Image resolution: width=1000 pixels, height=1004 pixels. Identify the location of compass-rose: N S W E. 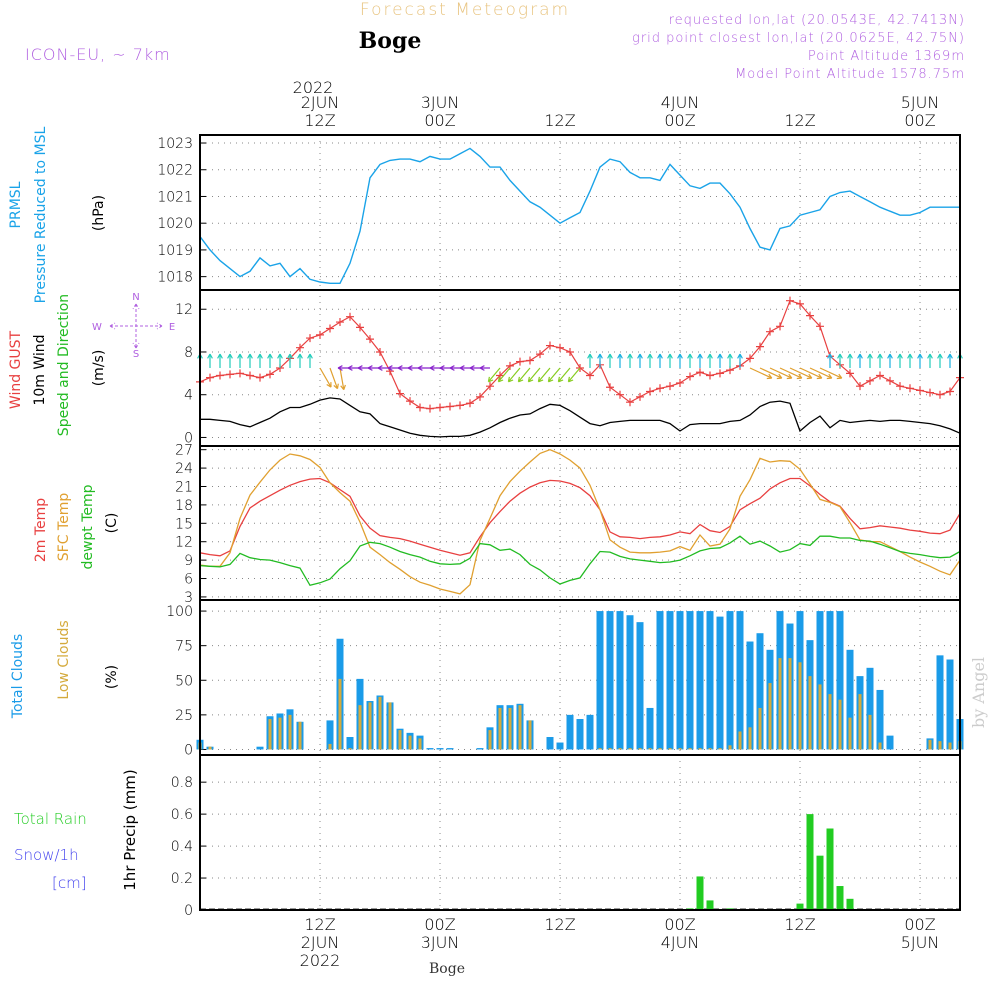
(133, 326).